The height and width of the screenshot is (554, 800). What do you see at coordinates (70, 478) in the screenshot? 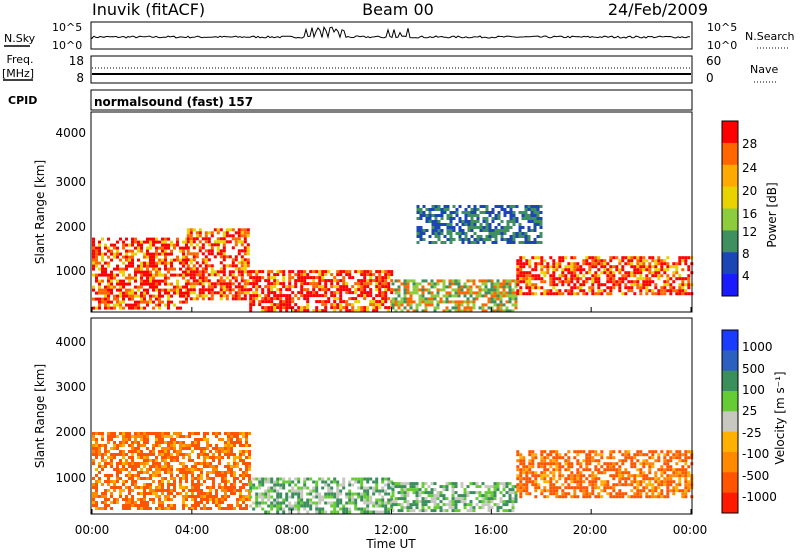
I see `velocity-ytick-1000: 1000` at bounding box center [70, 478].